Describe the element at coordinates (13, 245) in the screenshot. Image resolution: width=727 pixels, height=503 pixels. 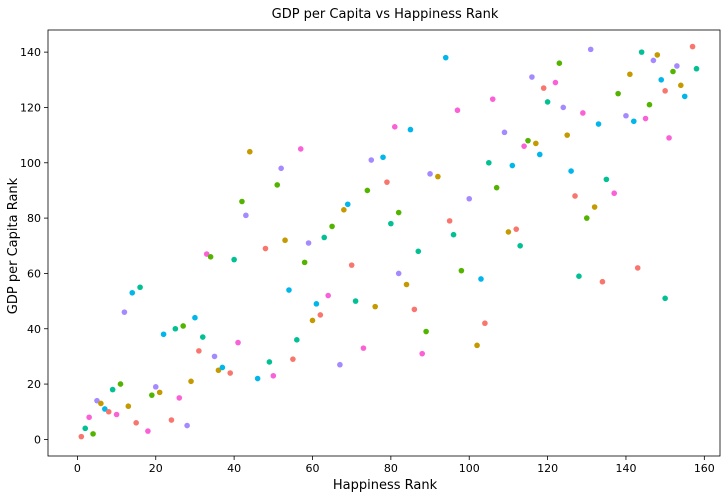
I see `y-axis-title: GDP per Capita Rank` at that location.